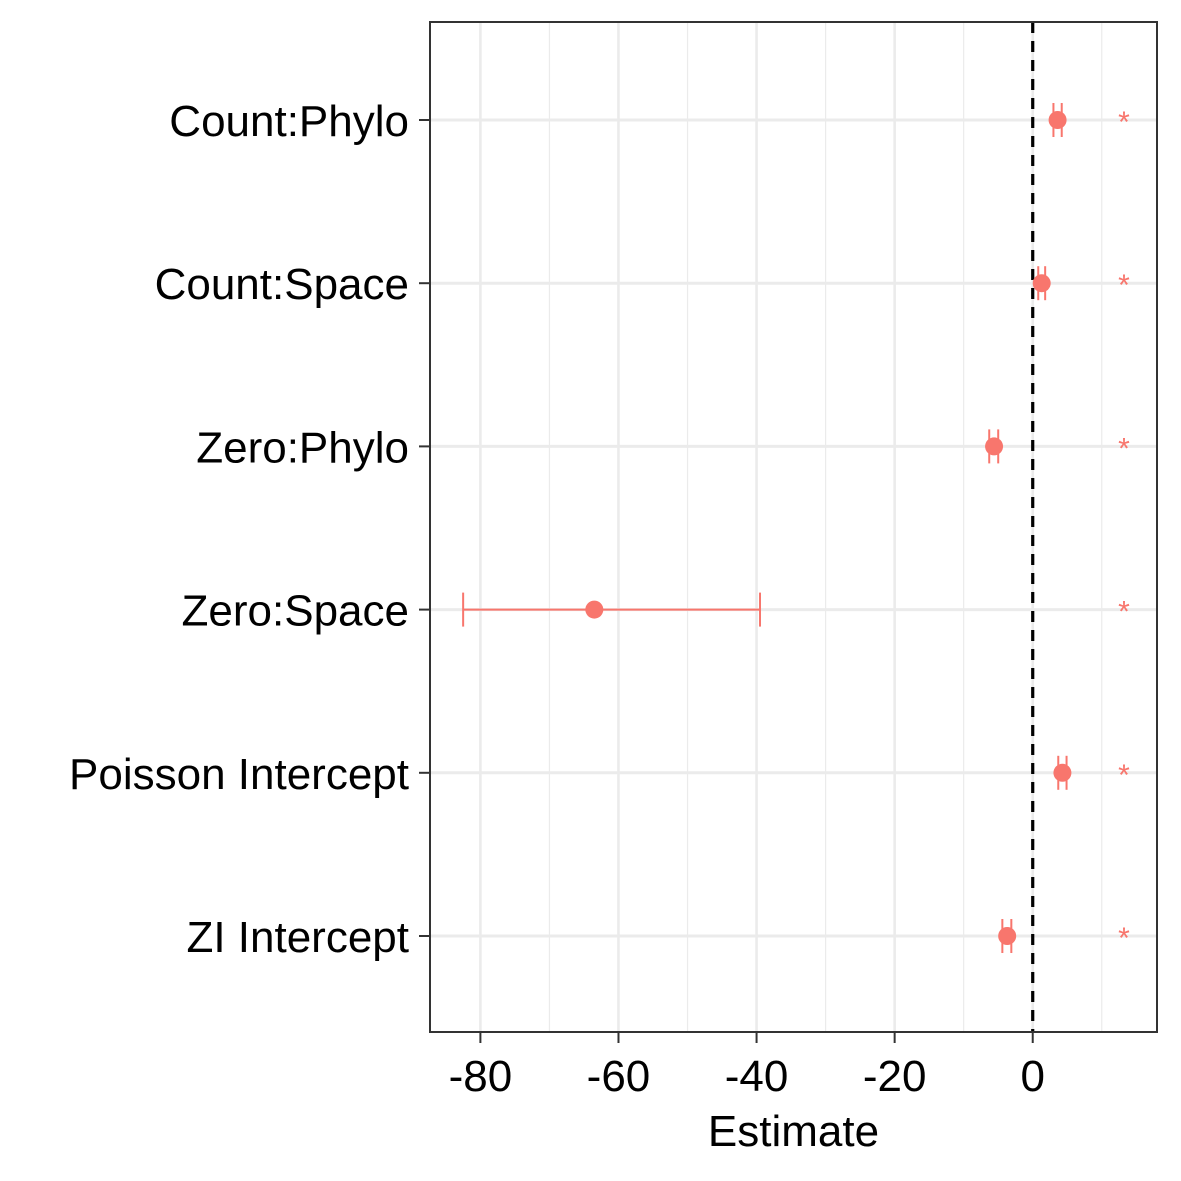 Image resolution: width=1181 pixels, height=1181 pixels. Describe the element at coordinates (282, 284) in the screenshot. I see `y-tick-label: Count:Space` at that location.